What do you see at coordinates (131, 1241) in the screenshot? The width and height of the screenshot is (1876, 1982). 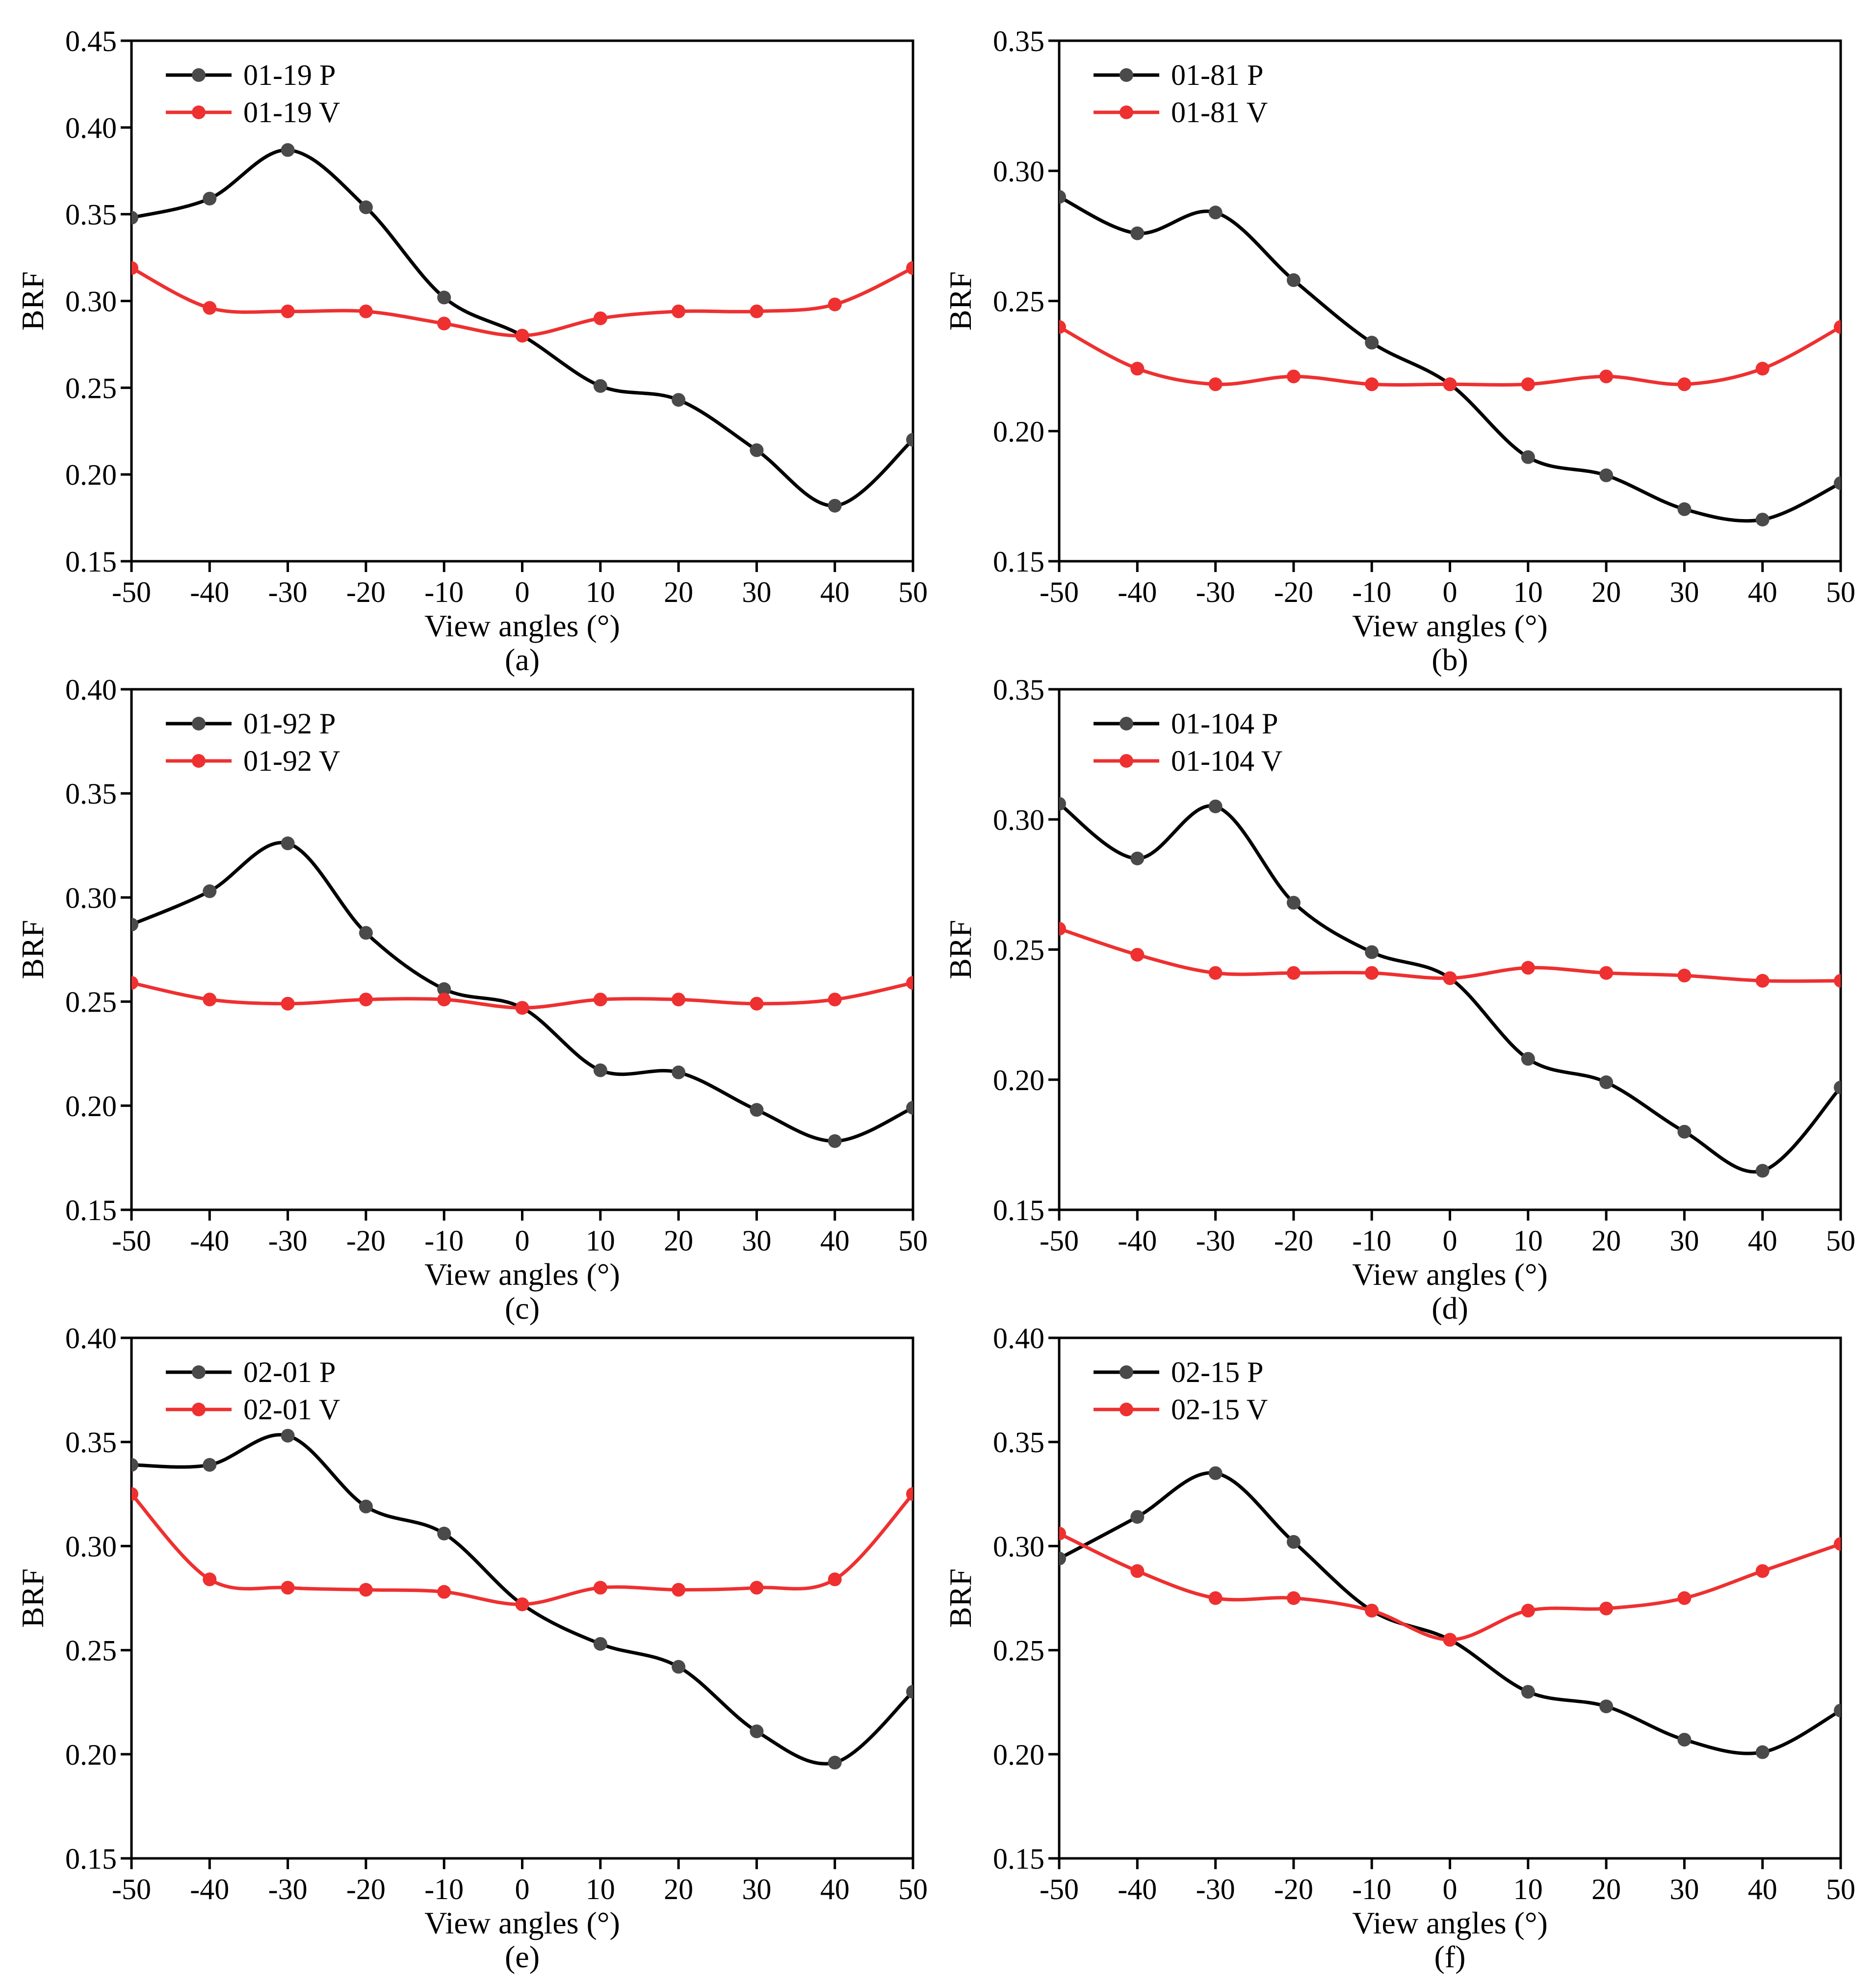 I see `x-tick-label: -50` at bounding box center [131, 1241].